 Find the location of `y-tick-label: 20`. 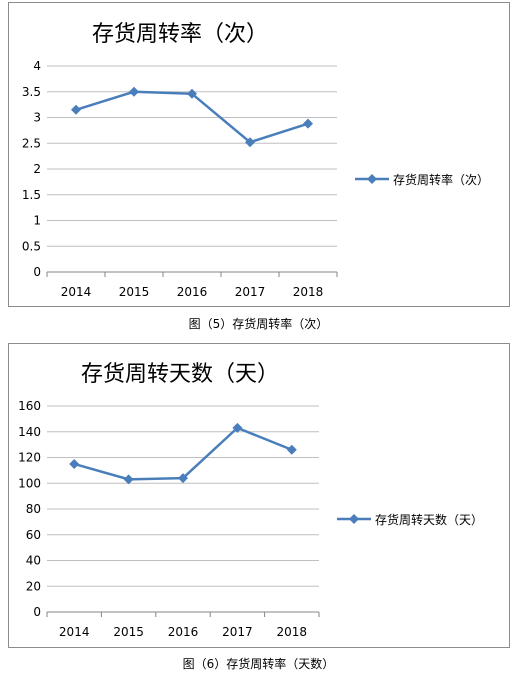

y-tick-label: 20 is located at coordinates (33, 586).